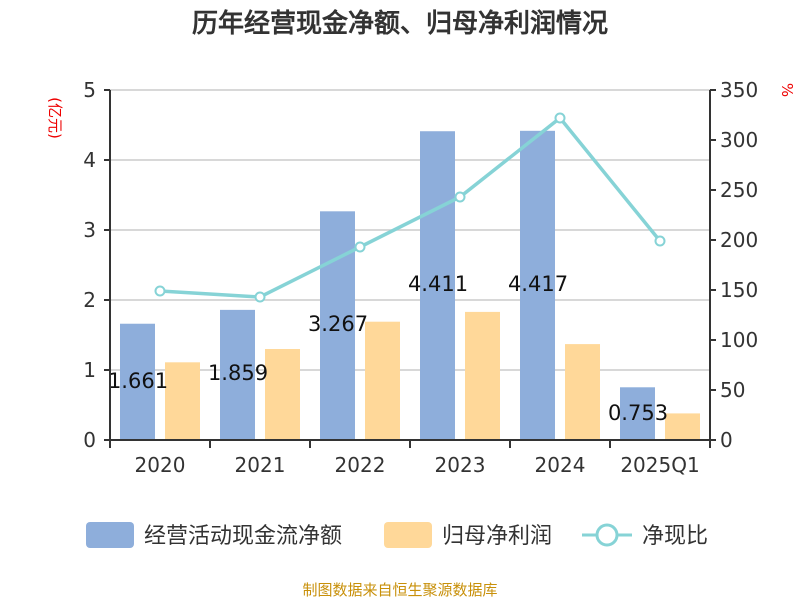 The width and height of the screenshot is (800, 600). I want to click on legend-marker-ratio, so click(607, 535).